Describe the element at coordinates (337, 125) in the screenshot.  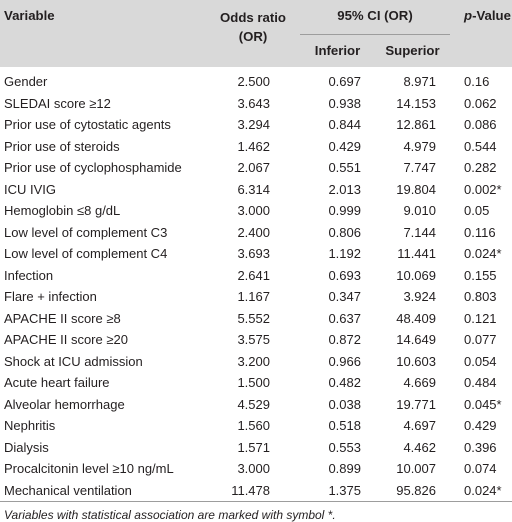
I see `cell-ci-inferior: 0.844` at that location.